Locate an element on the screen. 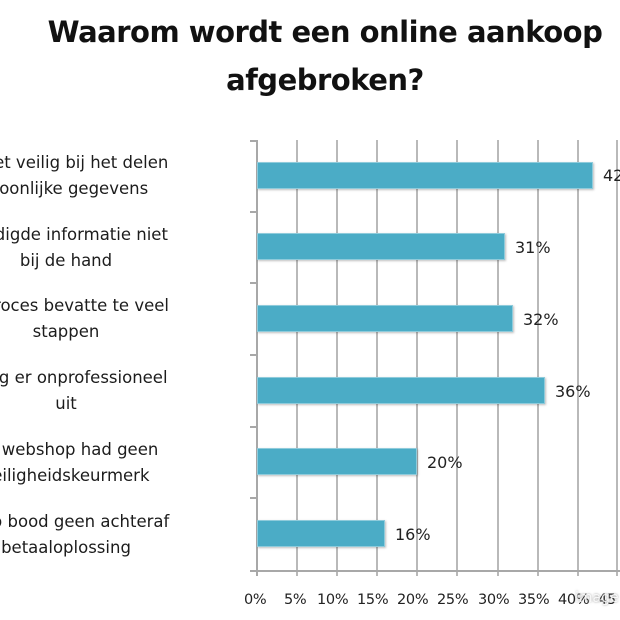  value-label: 36% is located at coordinates (573, 391).